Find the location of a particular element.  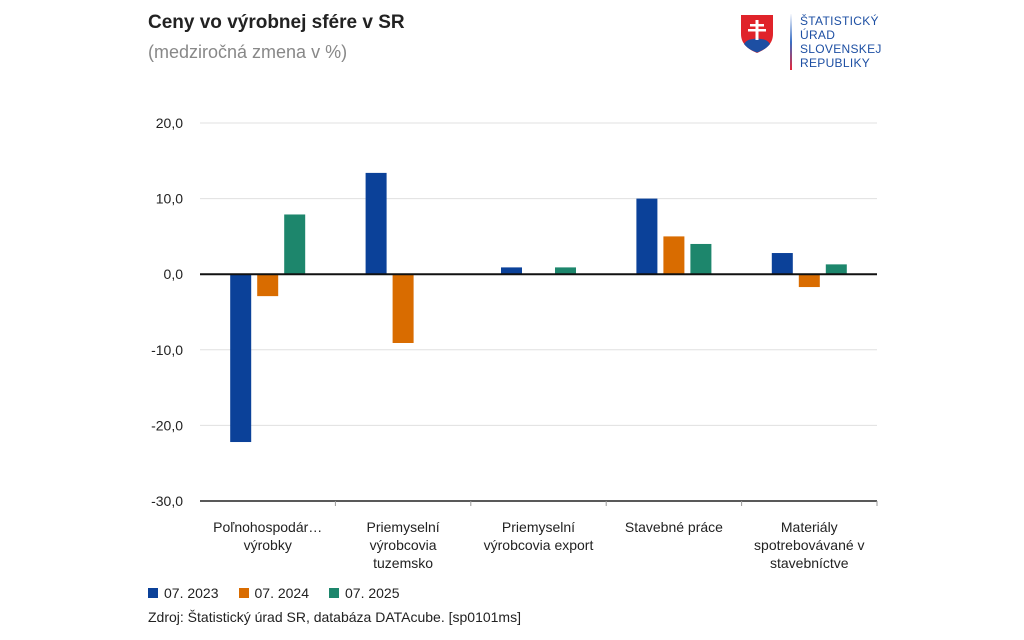

x-tick-label: výrobky is located at coordinates (268, 545).